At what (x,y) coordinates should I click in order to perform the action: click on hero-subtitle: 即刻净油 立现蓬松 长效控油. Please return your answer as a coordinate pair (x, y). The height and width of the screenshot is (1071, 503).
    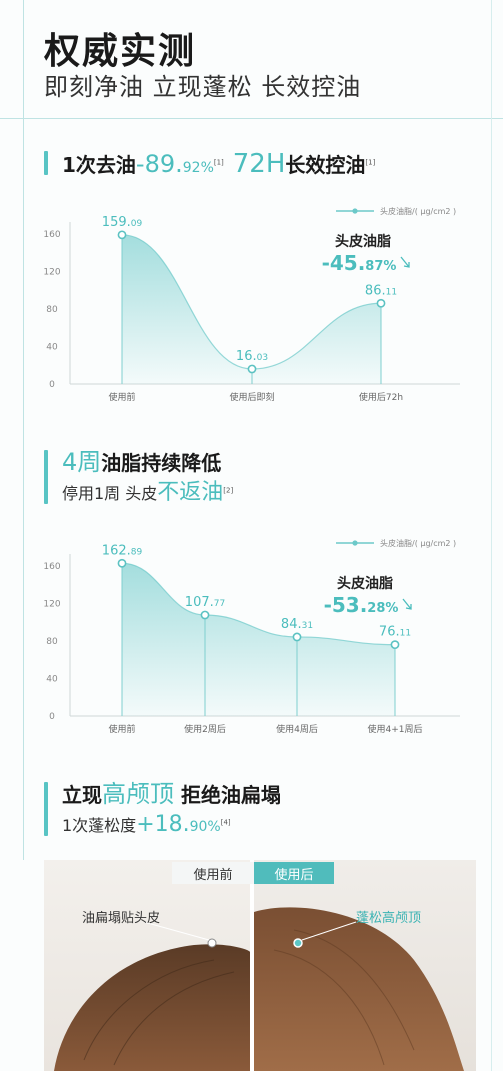
    Looking at the image, I should click on (203, 87).